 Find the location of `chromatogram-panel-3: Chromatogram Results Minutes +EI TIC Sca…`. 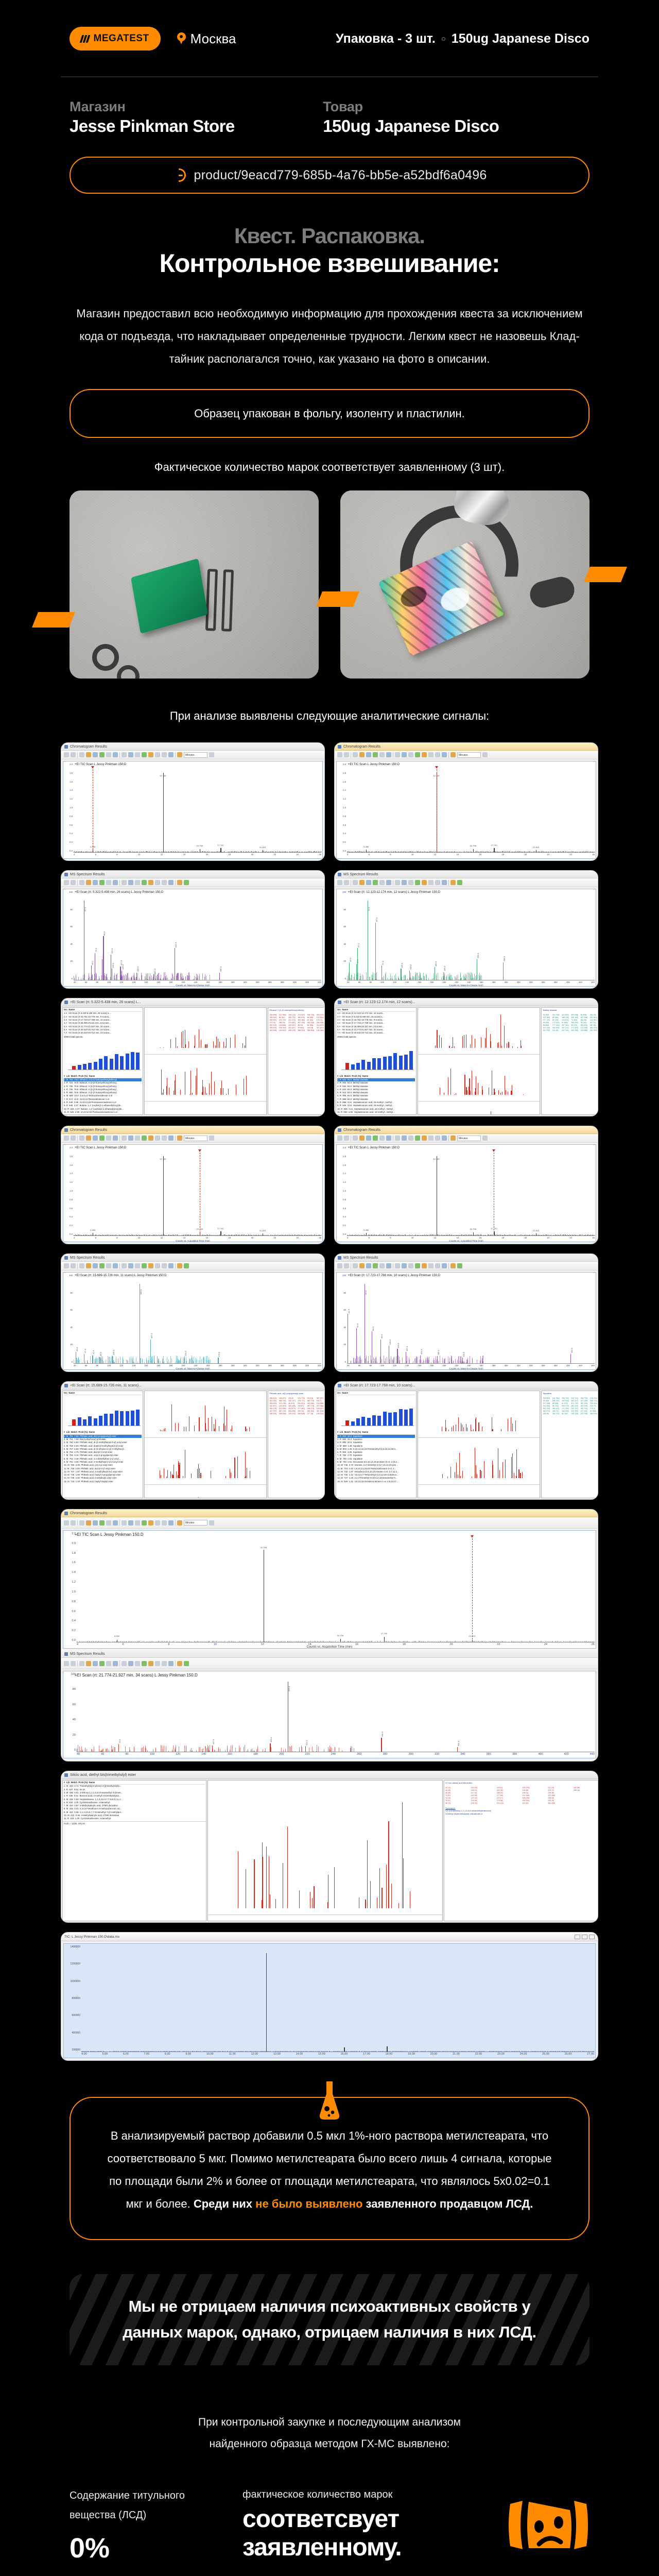

chromatogram-panel-3: Chromatogram Results Minutes +EI TIC Sca… is located at coordinates (193, 1185).